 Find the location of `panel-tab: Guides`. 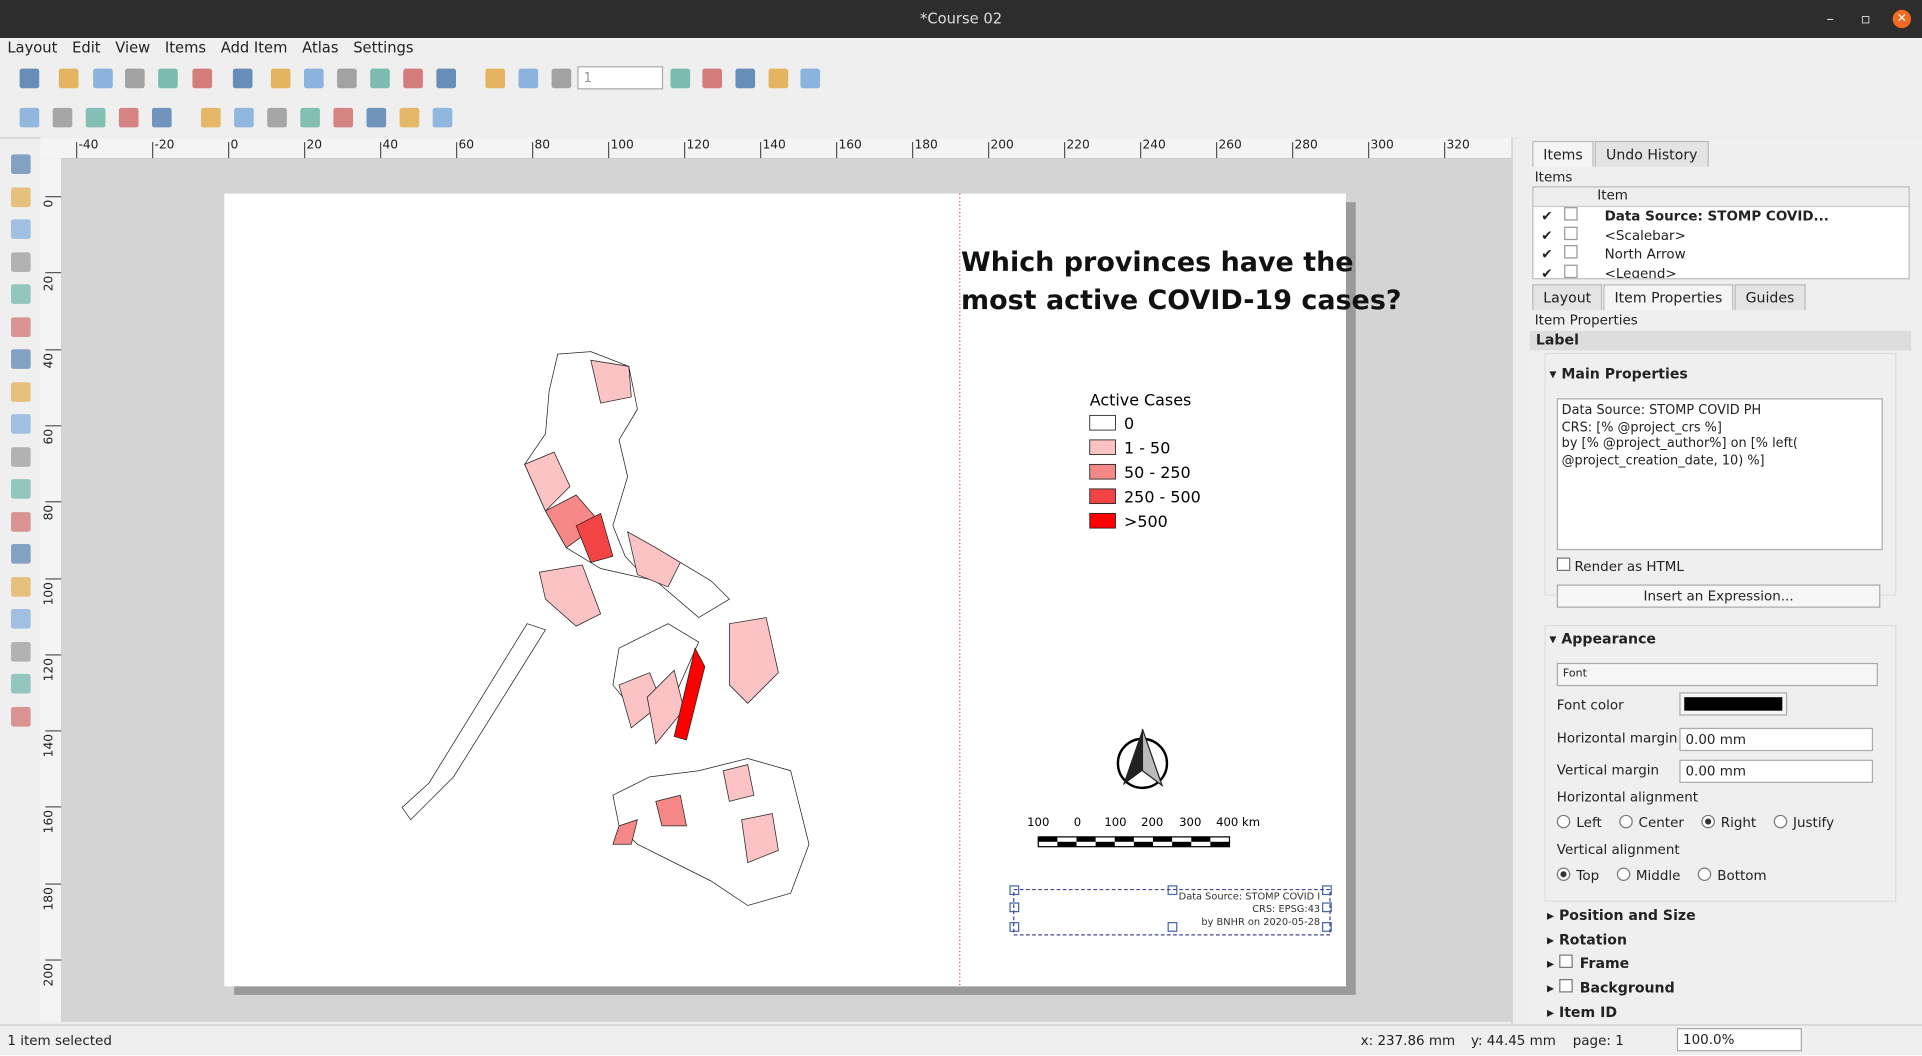

panel-tab: Guides is located at coordinates (1770, 297).